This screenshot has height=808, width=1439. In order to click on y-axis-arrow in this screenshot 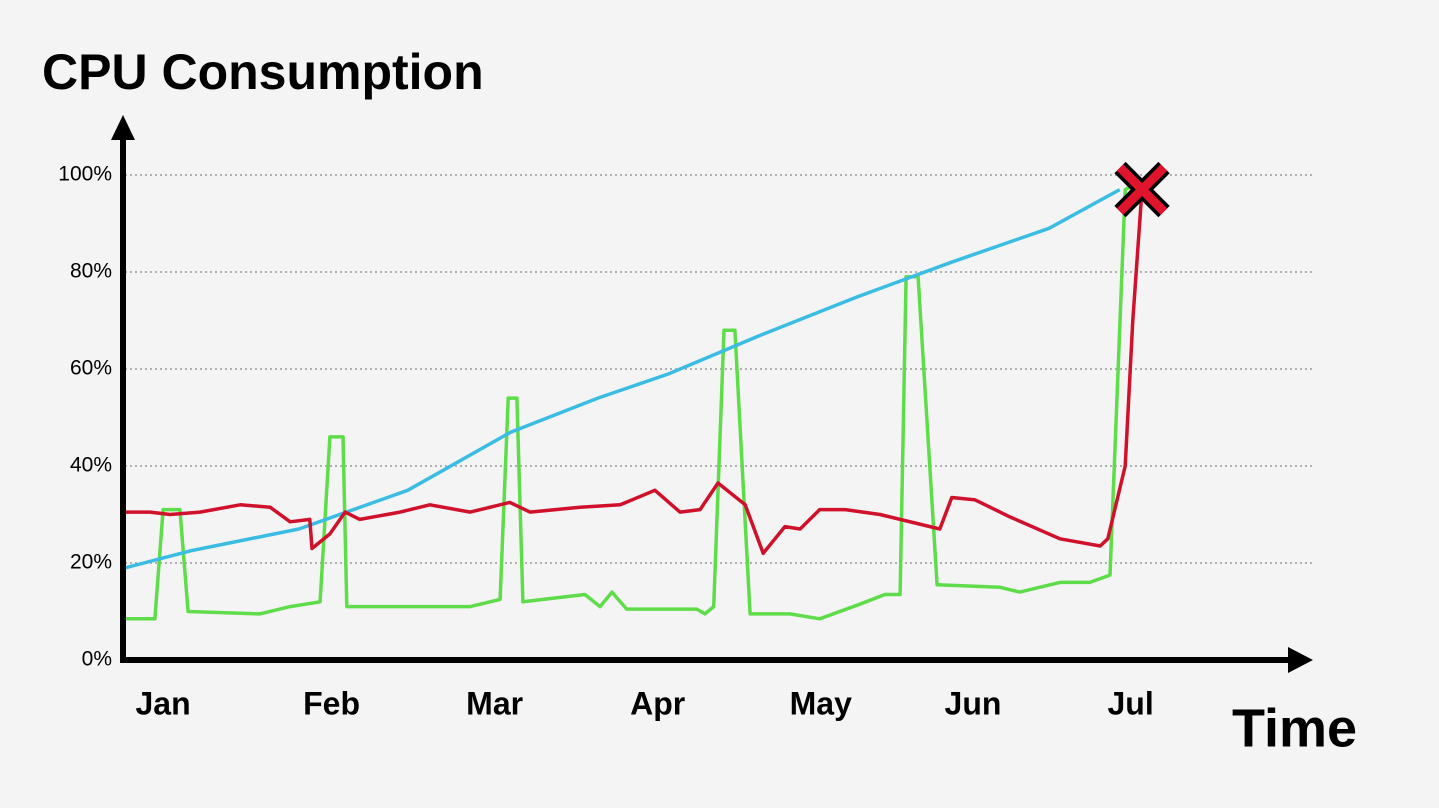, I will do `click(123, 127)`.